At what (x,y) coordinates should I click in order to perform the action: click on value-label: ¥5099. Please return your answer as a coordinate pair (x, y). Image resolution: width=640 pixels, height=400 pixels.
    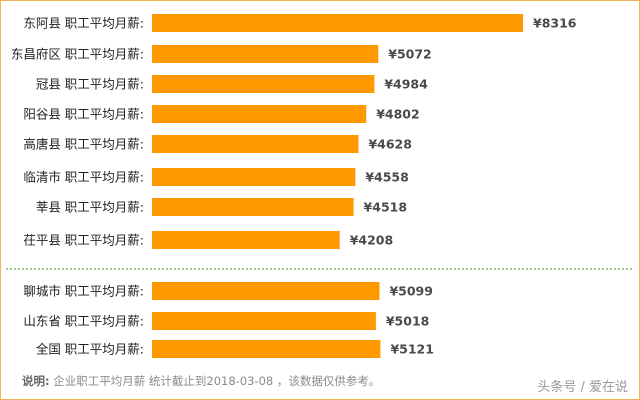
    Looking at the image, I should click on (411, 291).